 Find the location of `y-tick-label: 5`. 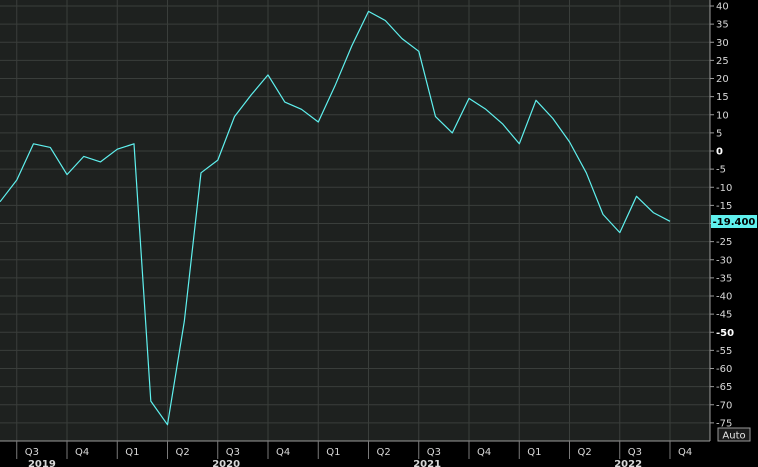

y-tick-label: 5 is located at coordinates (719, 133).